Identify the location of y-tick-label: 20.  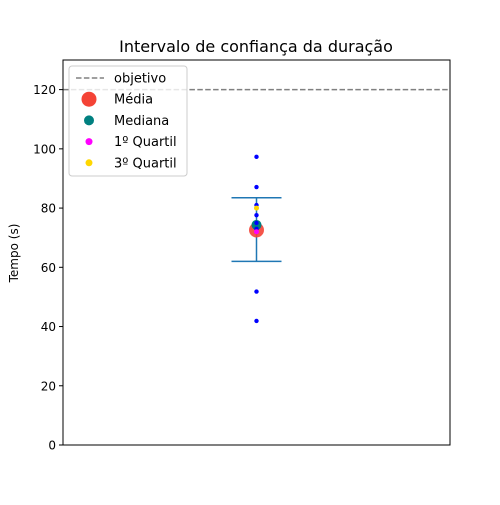
(48, 386).